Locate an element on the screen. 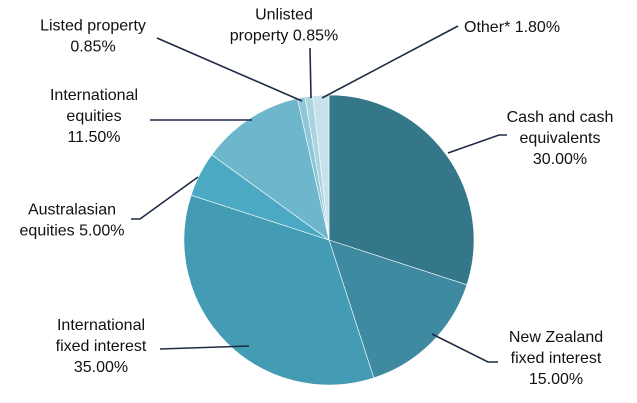 This screenshot has width=637, height=403. label-listed-property: Listed property 0.85% is located at coordinates (93, 37).